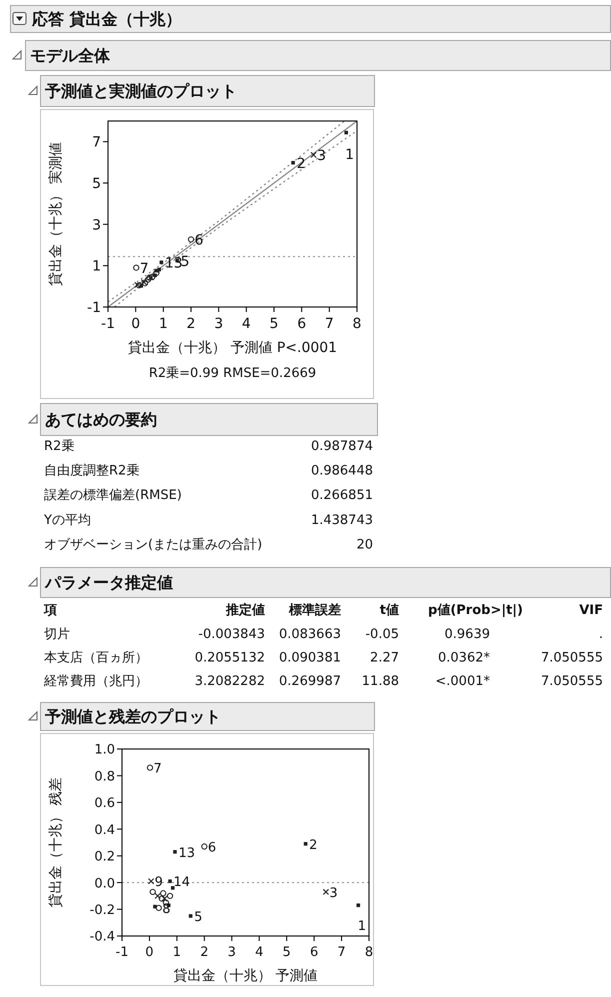 The image size is (611, 997). I want to click on text: 2.27, so click(384, 658).